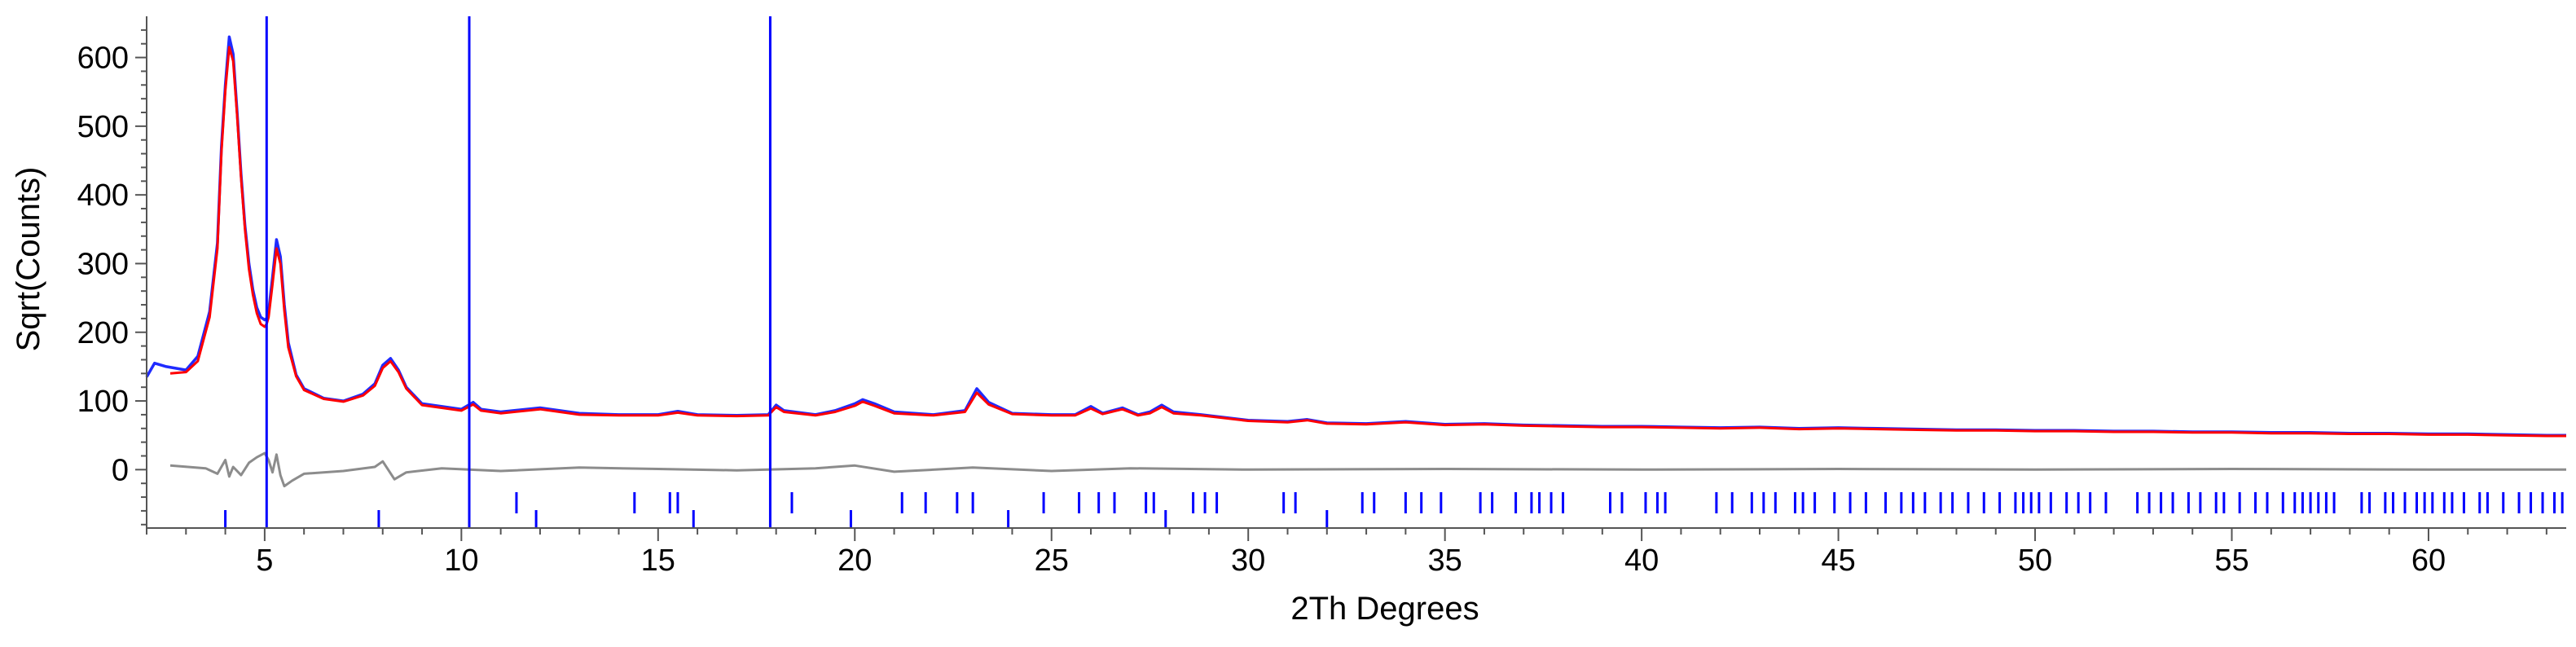 The image size is (2576, 647). Describe the element at coordinates (28, 259) in the screenshot. I see `y-axis-title: Sqrt(Counts)` at that location.